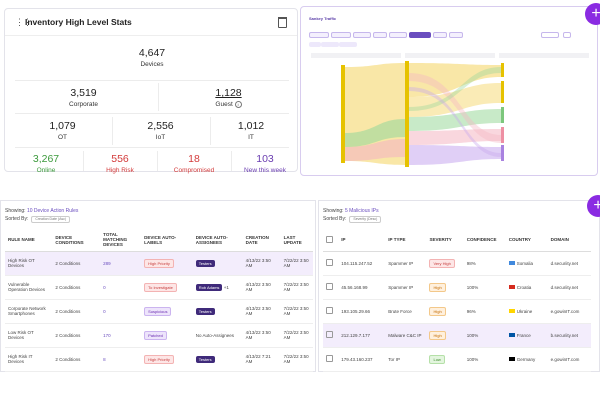 The image size is (600, 400). I want to click on column-header-0: RULE NAME, so click(29, 240).